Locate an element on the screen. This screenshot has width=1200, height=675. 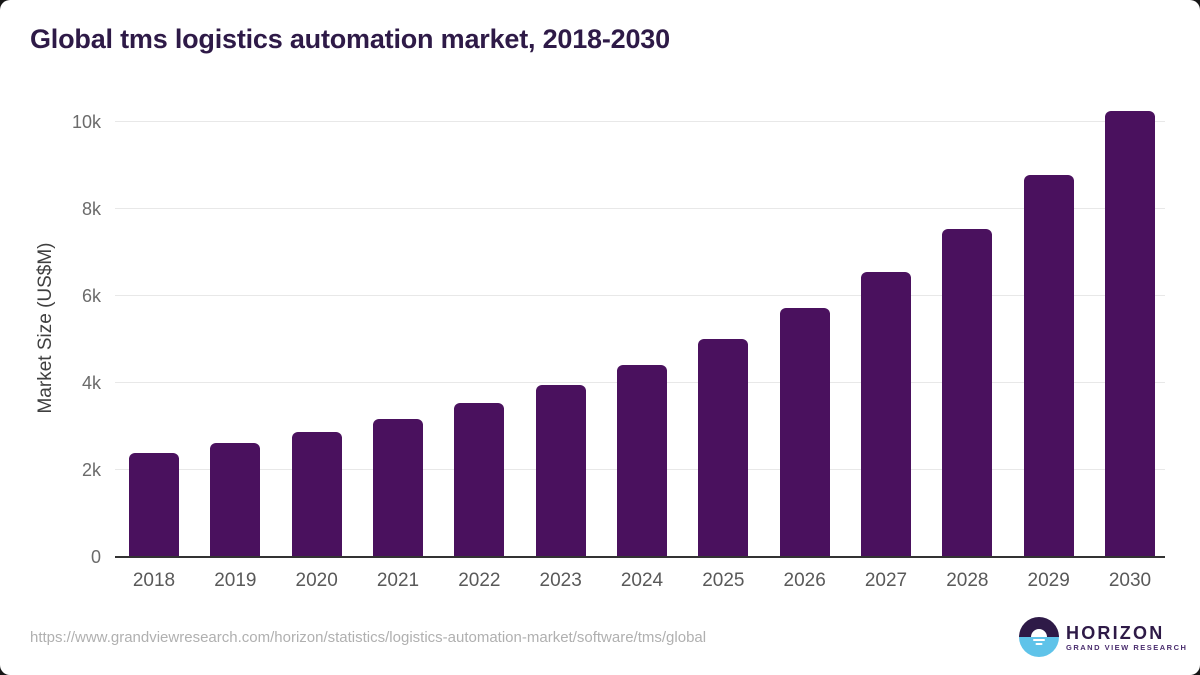
horizon-sun-icon is located at coordinates (1039, 637).